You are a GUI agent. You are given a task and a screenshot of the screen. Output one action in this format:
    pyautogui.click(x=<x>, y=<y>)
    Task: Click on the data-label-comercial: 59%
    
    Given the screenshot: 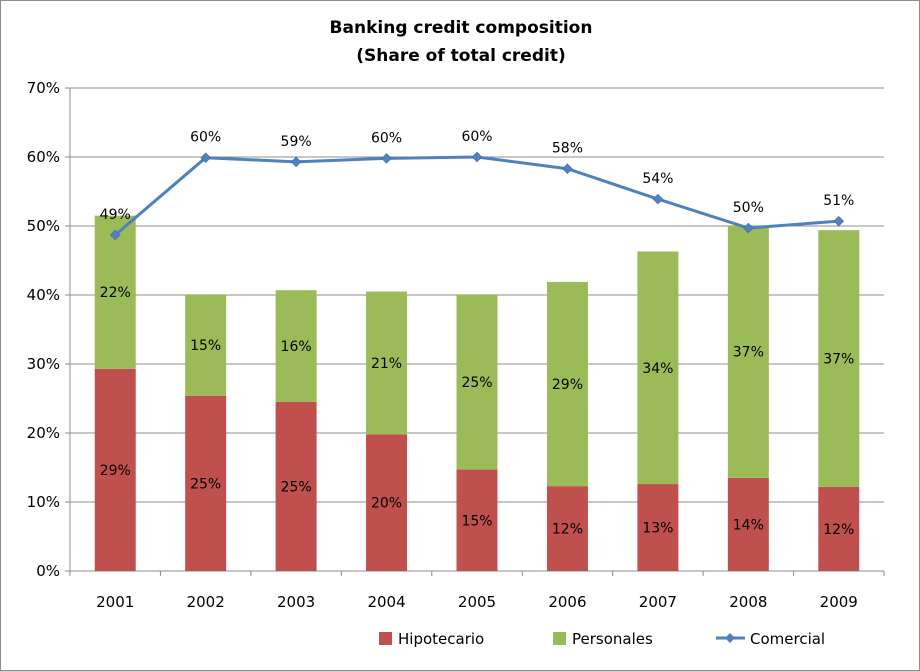 What is the action you would take?
    pyautogui.click(x=296, y=142)
    